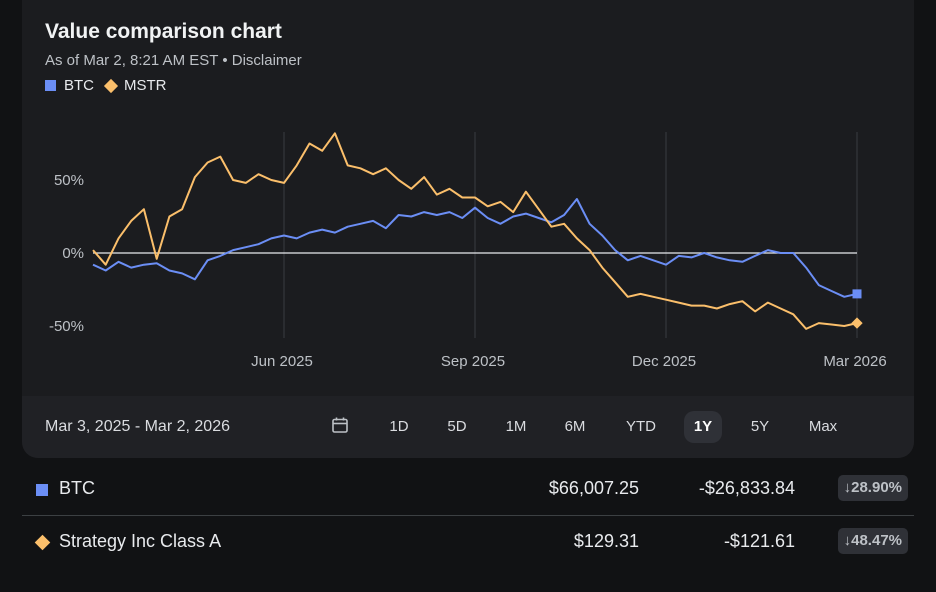 The width and height of the screenshot is (936, 592). What do you see at coordinates (593, 488) in the screenshot?
I see `row-price: $66,007.25` at bounding box center [593, 488].